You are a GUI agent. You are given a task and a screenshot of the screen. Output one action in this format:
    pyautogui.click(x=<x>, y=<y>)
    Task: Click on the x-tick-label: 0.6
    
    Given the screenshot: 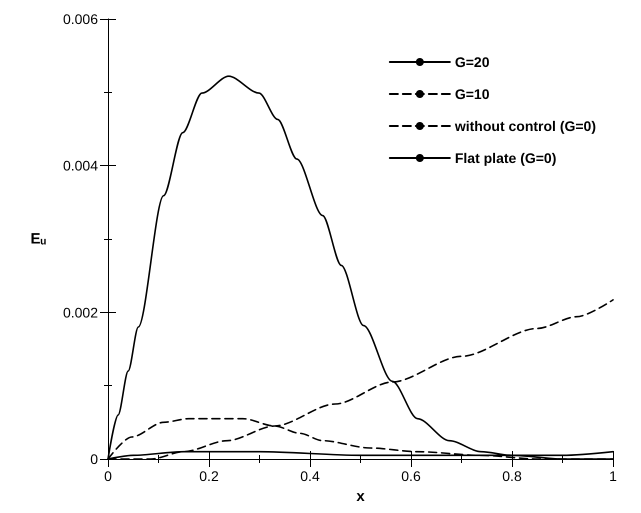 What is the action you would take?
    pyautogui.click(x=411, y=476)
    